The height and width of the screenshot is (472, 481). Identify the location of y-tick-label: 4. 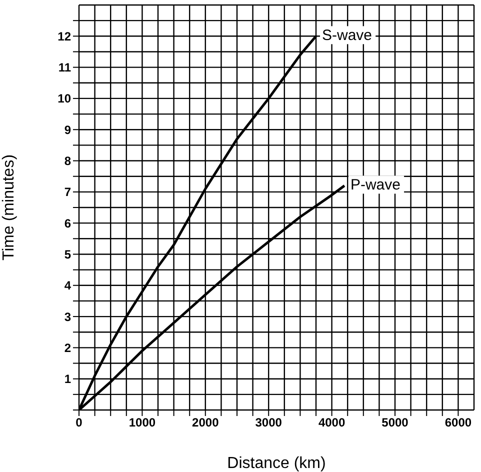
(68, 285).